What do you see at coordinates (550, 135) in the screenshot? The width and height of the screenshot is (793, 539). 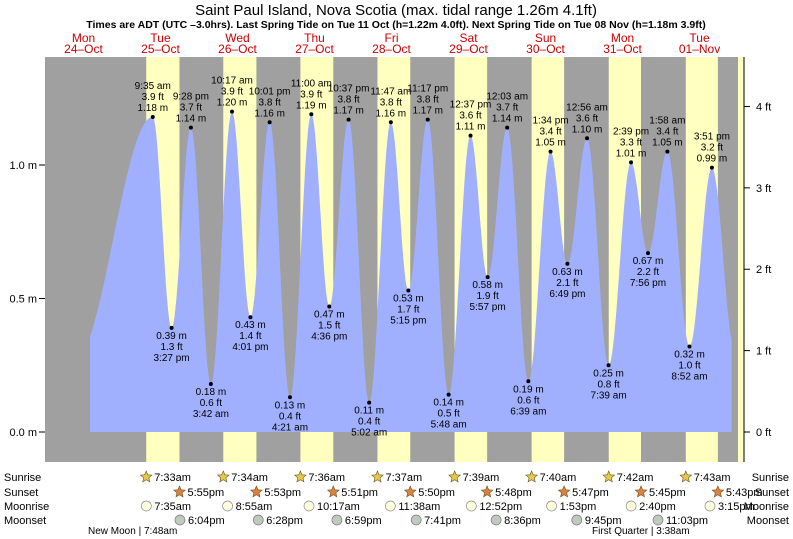 I see `high-tide-marker: 1:34 pm3.4 ft1.05 m` at bounding box center [550, 135].